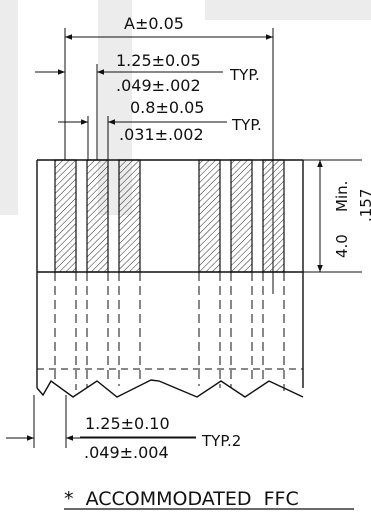 Image resolution: width=371 pixels, height=516 pixels. Describe the element at coordinates (154, 23) in the screenshot. I see `overall-width-label: A±0.05` at that location.